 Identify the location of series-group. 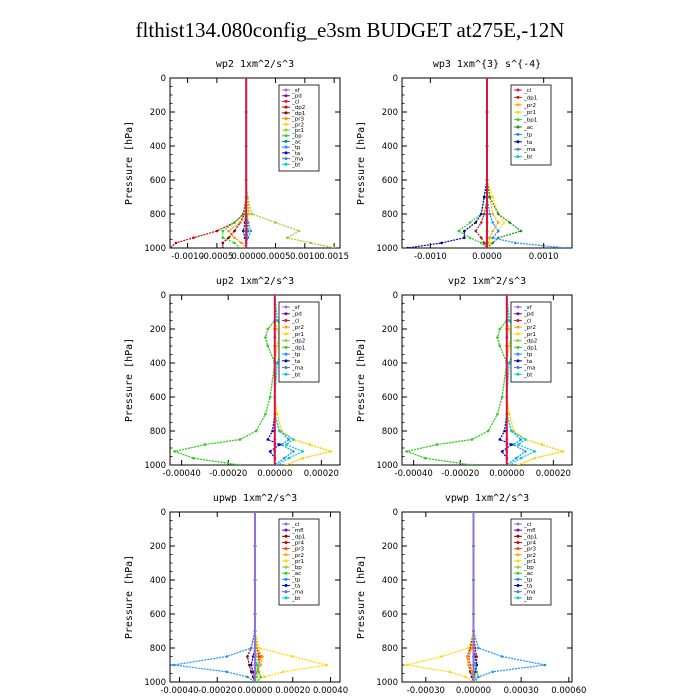
(252, 380).